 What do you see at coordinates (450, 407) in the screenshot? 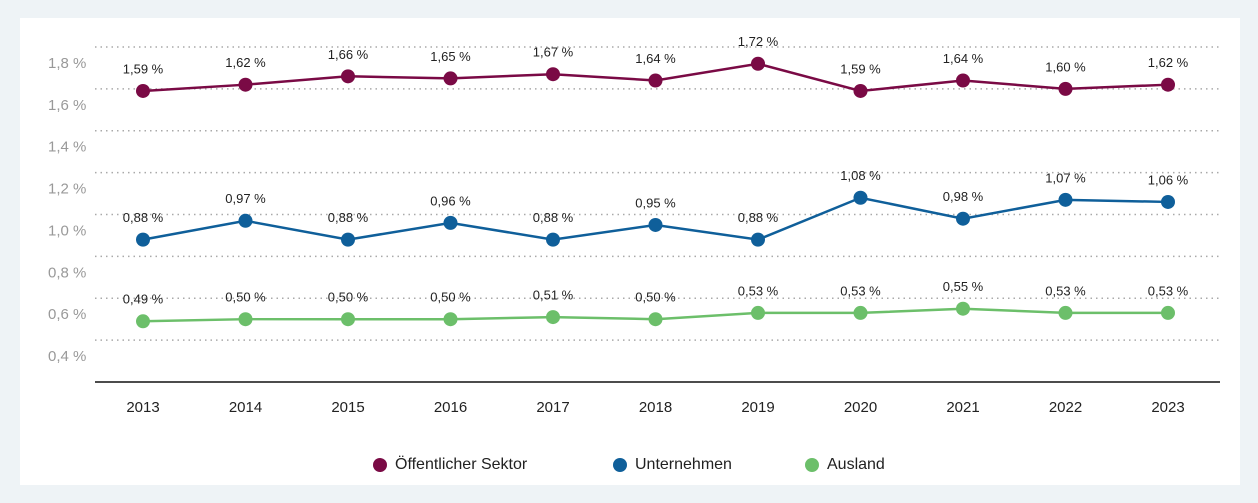
I see `x-tick-label: 2016` at bounding box center [450, 407].